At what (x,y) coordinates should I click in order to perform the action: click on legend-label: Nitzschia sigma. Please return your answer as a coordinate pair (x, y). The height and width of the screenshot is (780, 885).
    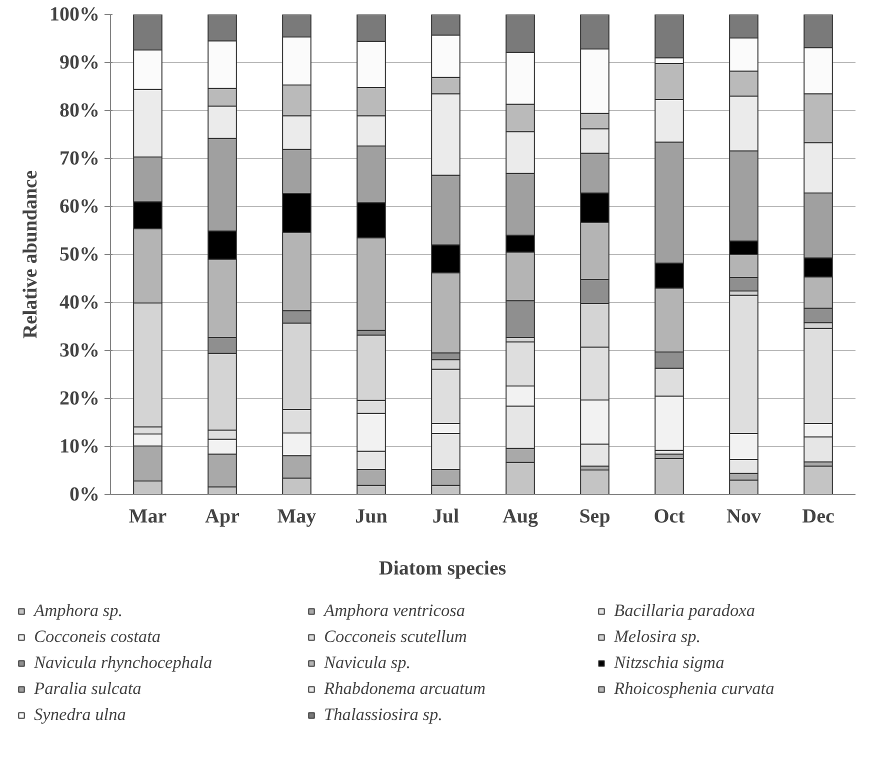
    Looking at the image, I should click on (670, 663).